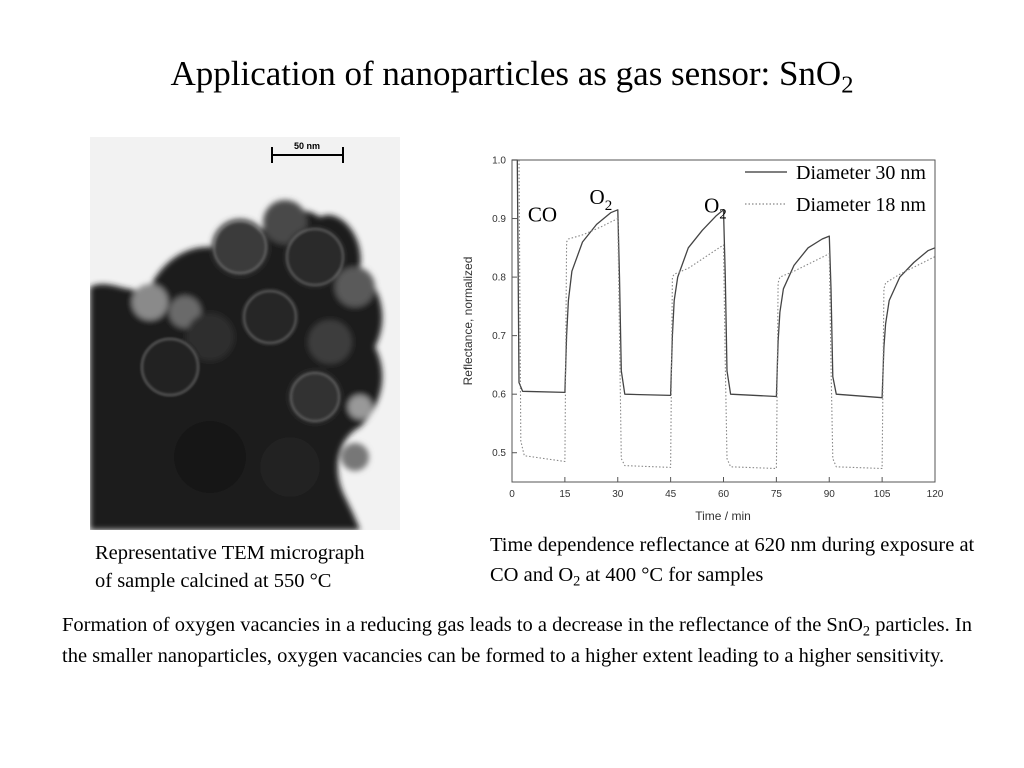 The width and height of the screenshot is (1024, 768). Describe the element at coordinates (499, 395) in the screenshot. I see `y-tick-label: 0.6` at that location.